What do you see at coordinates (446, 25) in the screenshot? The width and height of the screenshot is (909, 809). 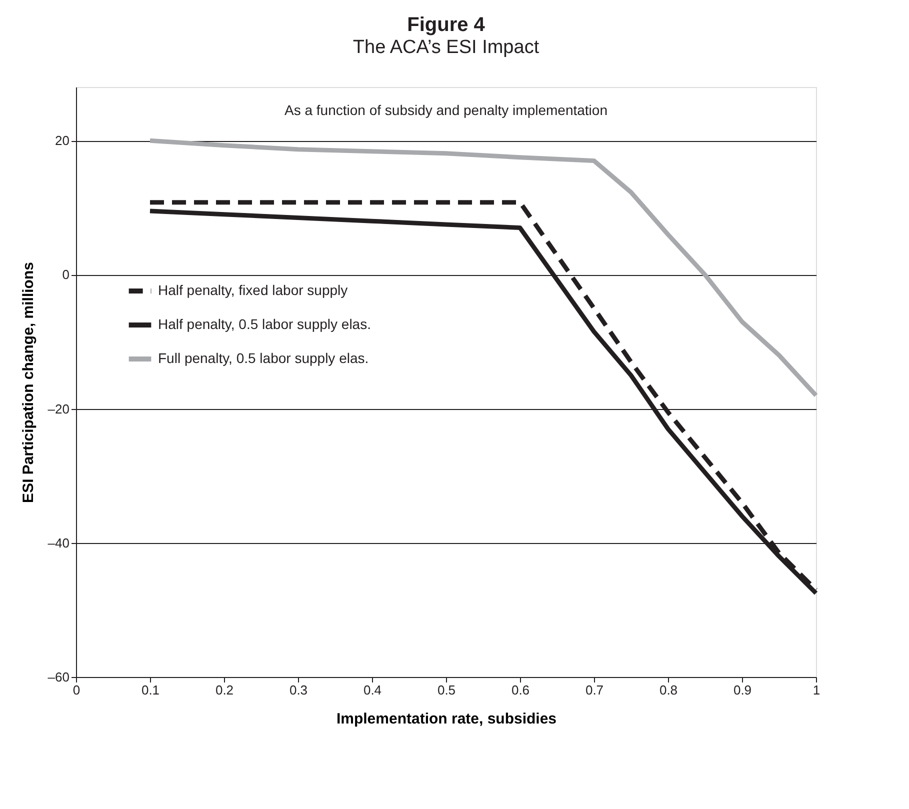 I see `chart-title: Figure 4` at bounding box center [446, 25].